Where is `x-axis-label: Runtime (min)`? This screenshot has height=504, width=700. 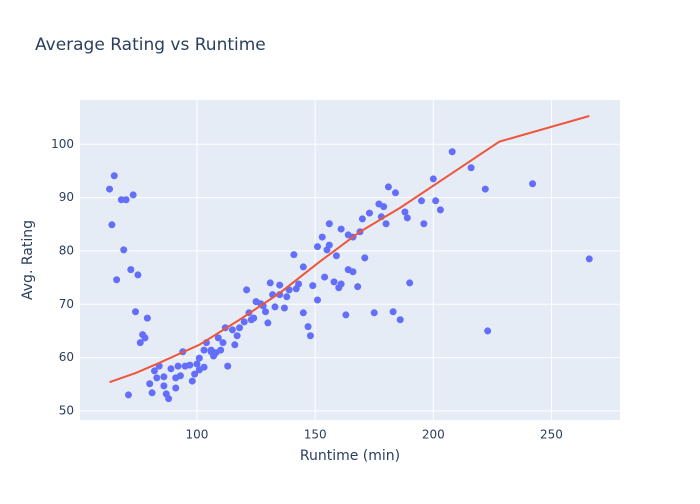 x-axis-label: Runtime (min) is located at coordinates (350, 456).